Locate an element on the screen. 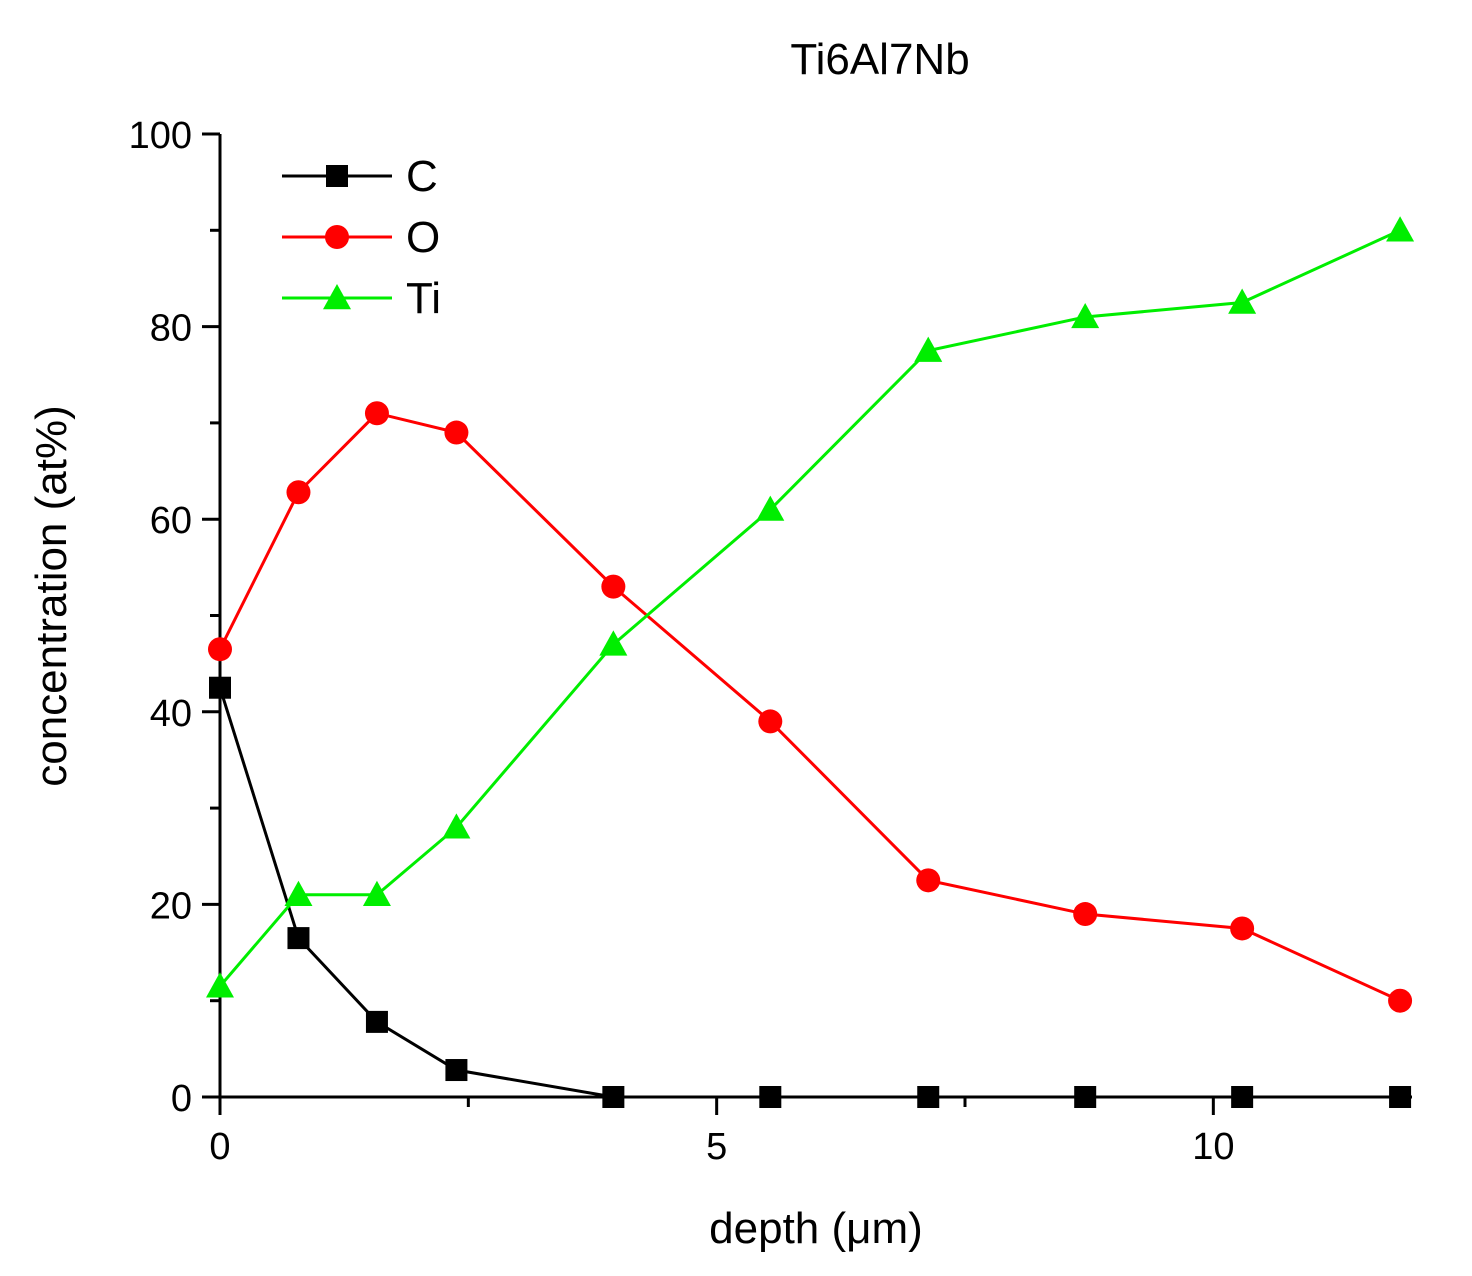 The width and height of the screenshot is (1472, 1276). legend-item-ti: Ti is located at coordinates (361, 298).